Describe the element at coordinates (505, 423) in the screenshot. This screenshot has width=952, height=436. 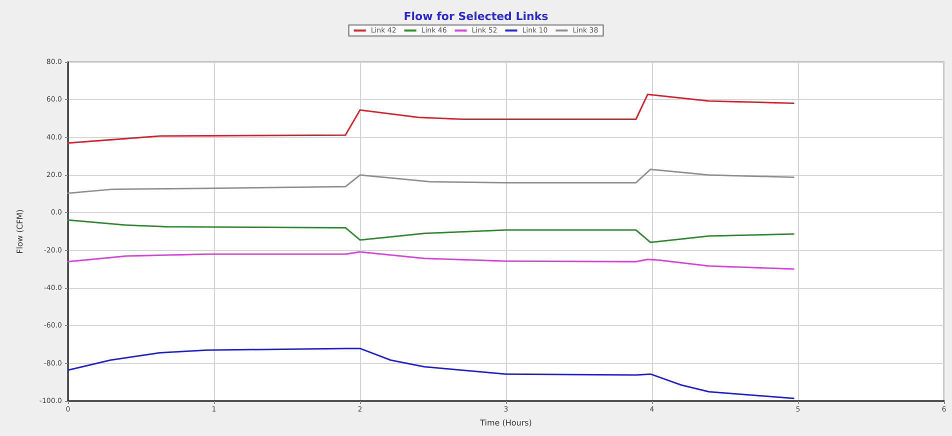
I see `x-axis-title: Time (Hours)` at that location.